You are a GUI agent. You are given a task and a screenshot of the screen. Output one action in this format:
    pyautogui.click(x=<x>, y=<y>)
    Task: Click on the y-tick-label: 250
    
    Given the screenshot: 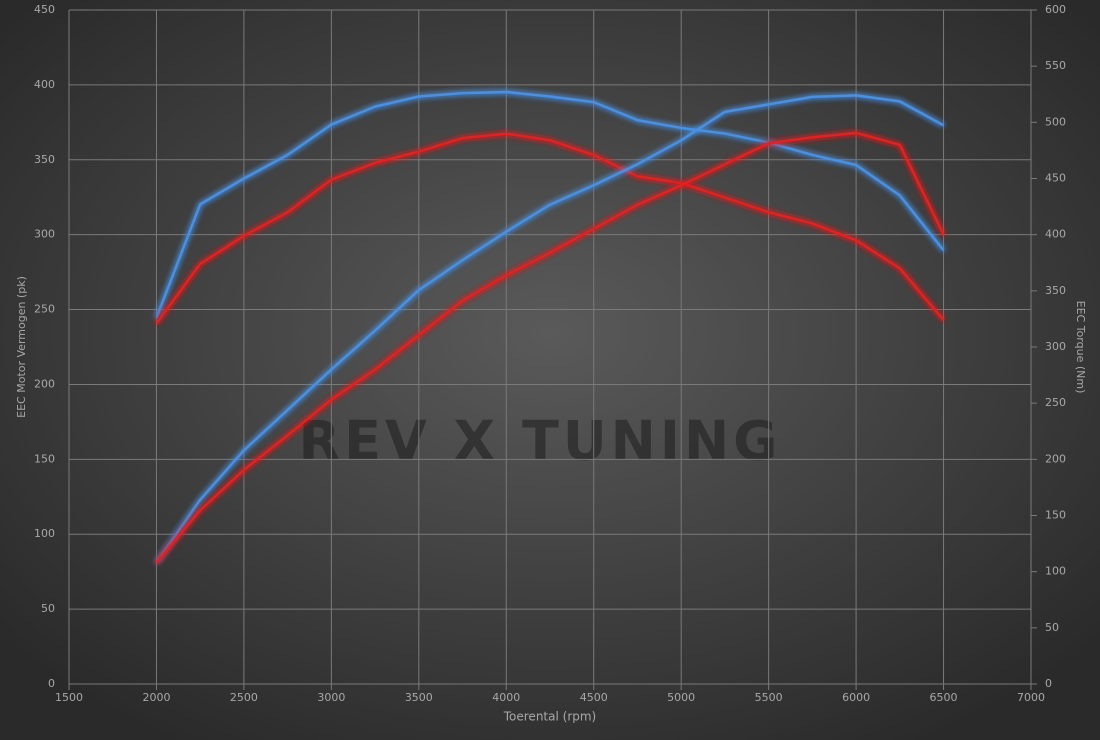 What is the action you would take?
    pyautogui.click(x=44, y=309)
    